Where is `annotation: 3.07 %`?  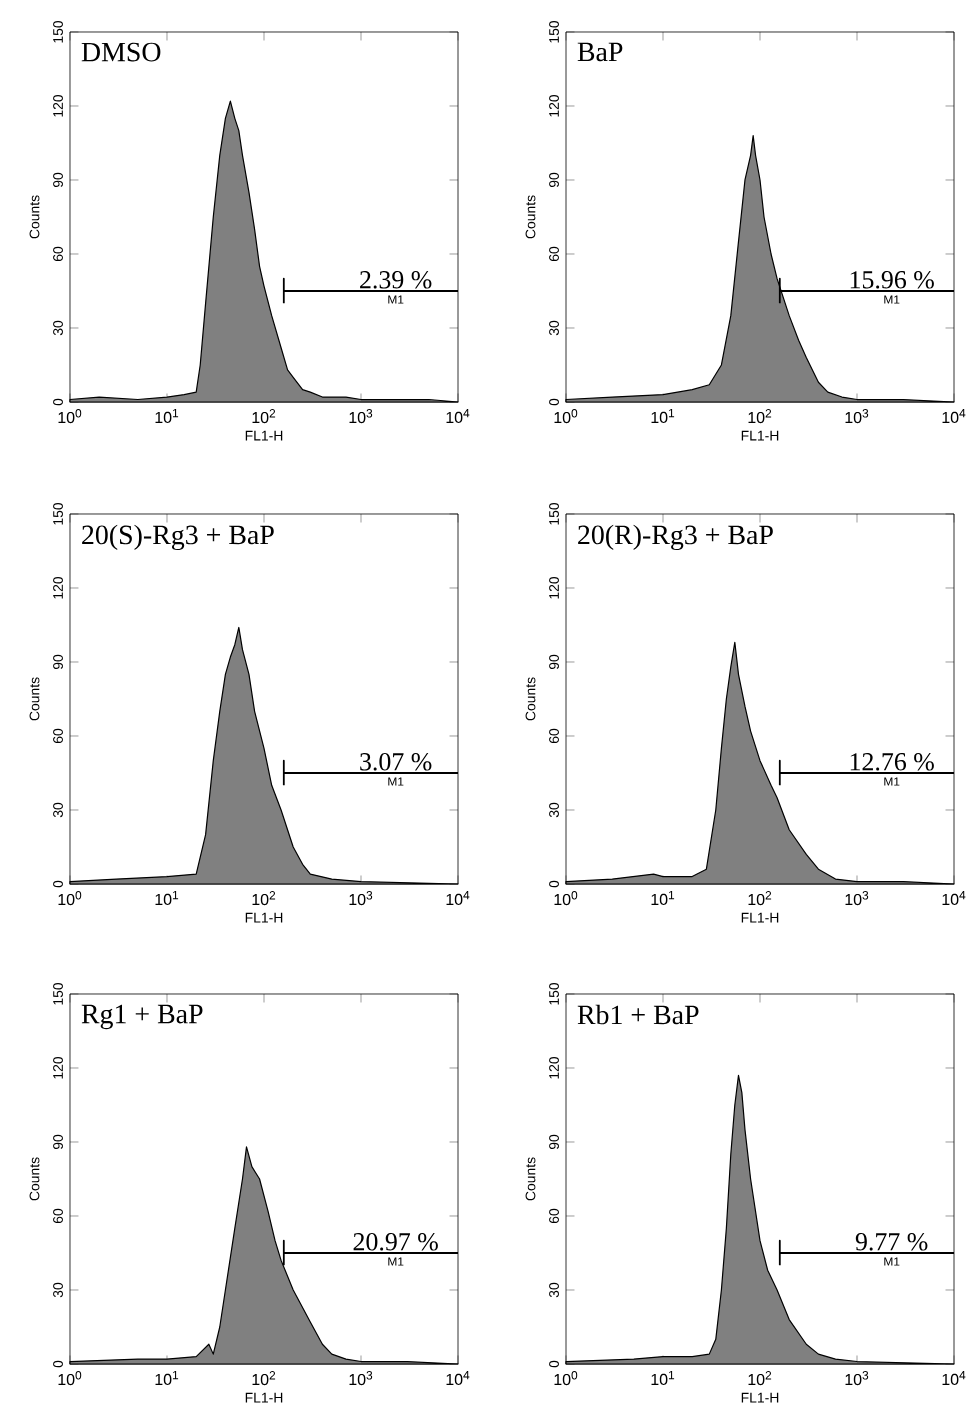 annotation: 3.07 % is located at coordinates (396, 762).